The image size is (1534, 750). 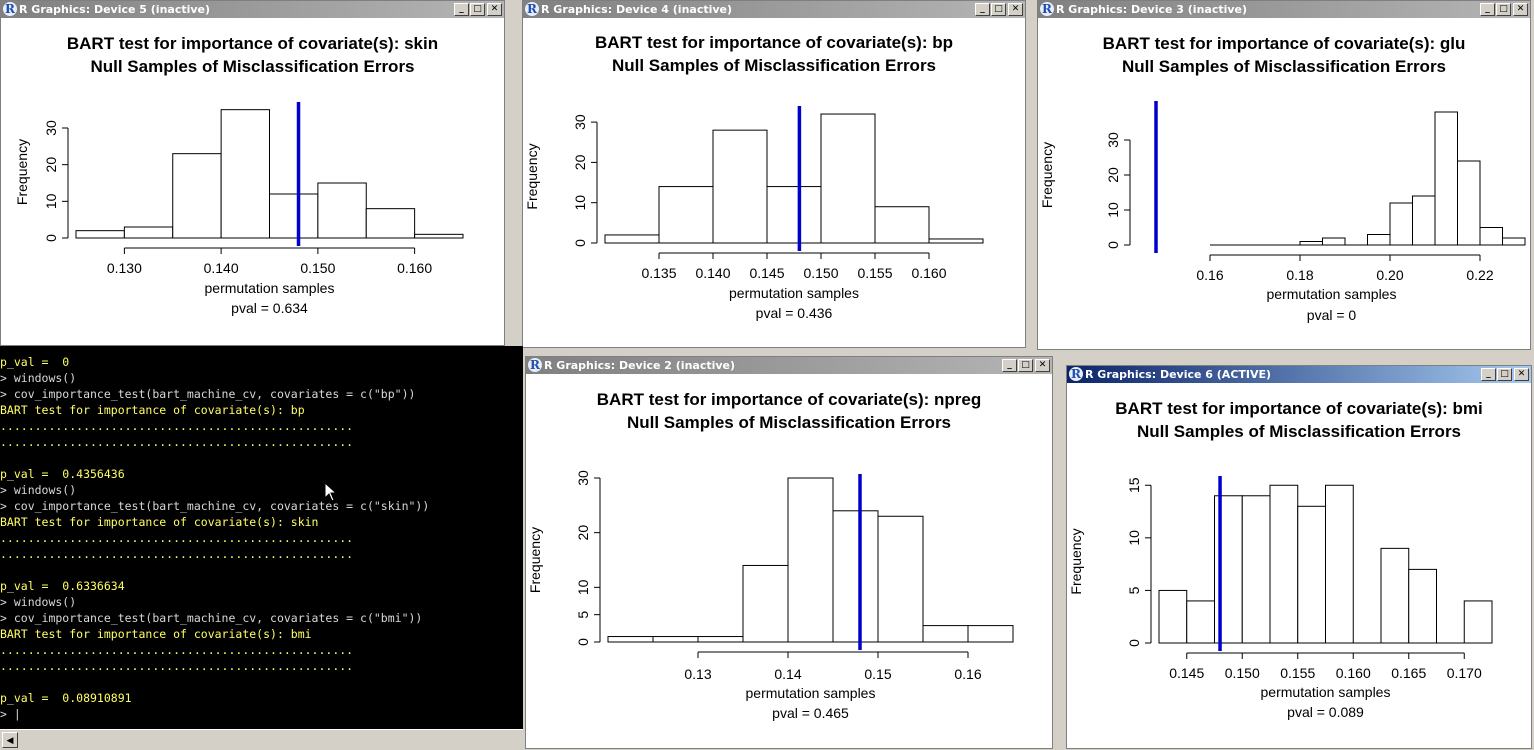 I want to click on window-titlebar: R R Graphics: Device 6 (ACTIVE) _ □ ✕, so click(x=1299, y=374).